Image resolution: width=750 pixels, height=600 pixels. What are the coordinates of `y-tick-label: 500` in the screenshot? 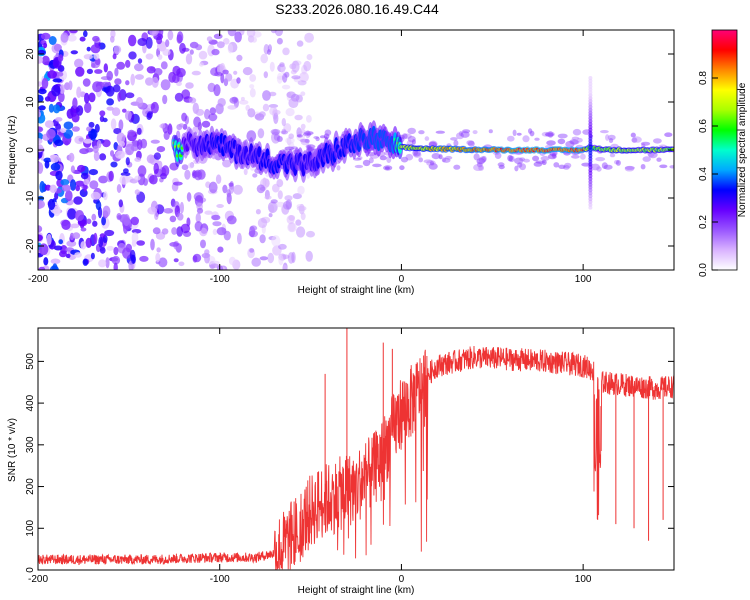 It's located at (30, 361).